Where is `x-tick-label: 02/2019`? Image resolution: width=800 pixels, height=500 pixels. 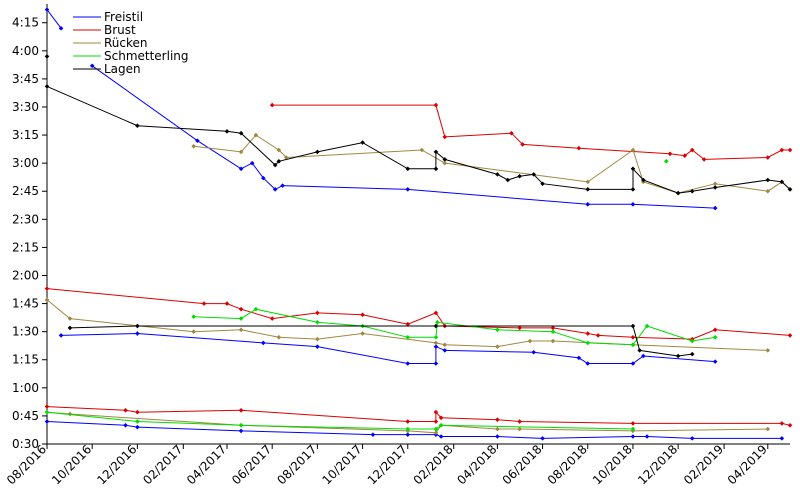 x-tick-label: 02/2019 is located at coordinates (703, 464).